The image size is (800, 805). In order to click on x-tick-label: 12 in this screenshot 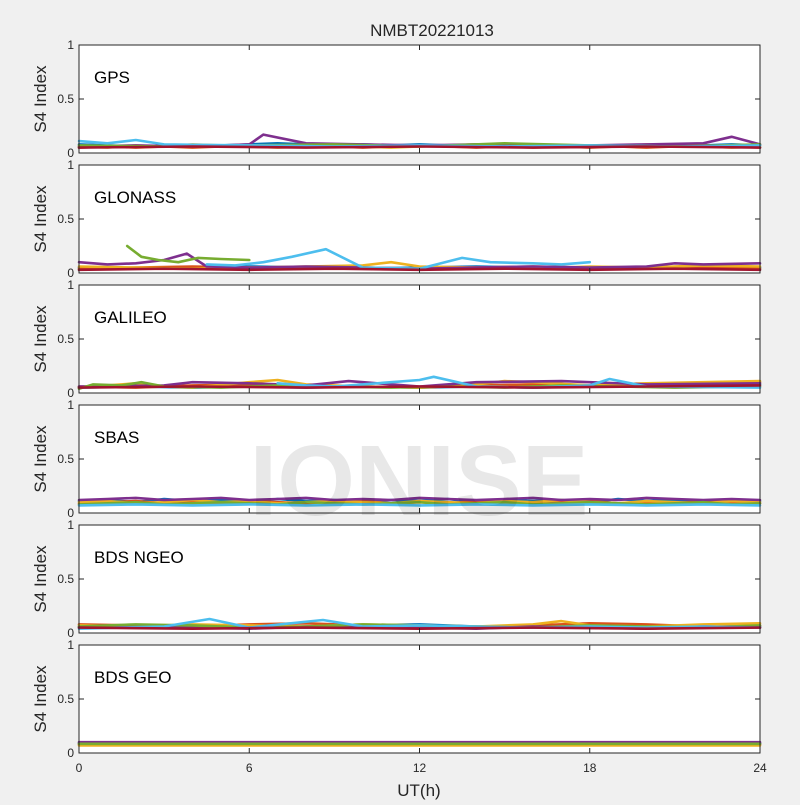, I will do `click(420, 768)`.